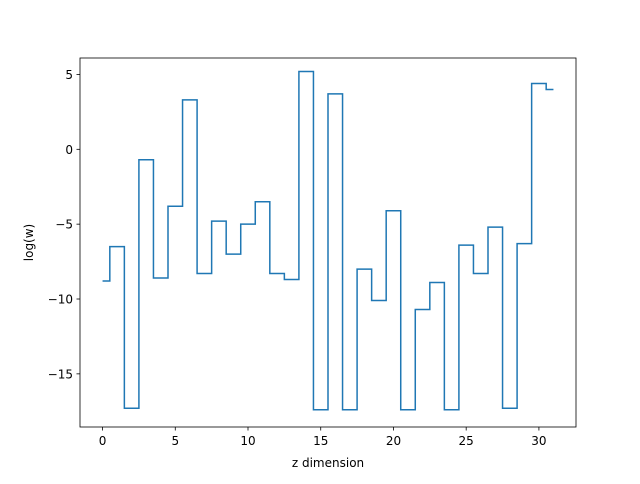 The height and width of the screenshot is (484, 640). What do you see at coordinates (247, 441) in the screenshot?
I see `x-tick-label: 10` at bounding box center [247, 441].